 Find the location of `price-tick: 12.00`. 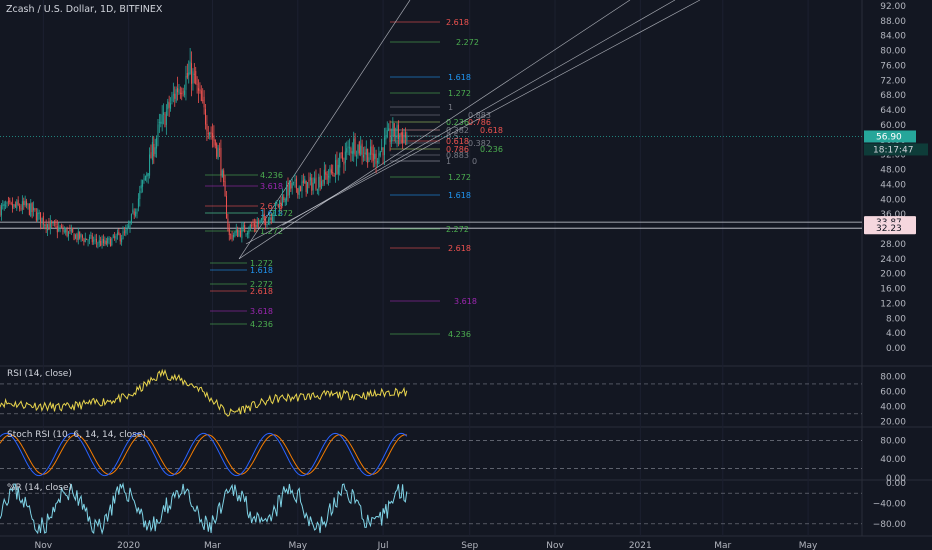

price-tick: 12.00 is located at coordinates (893, 304).